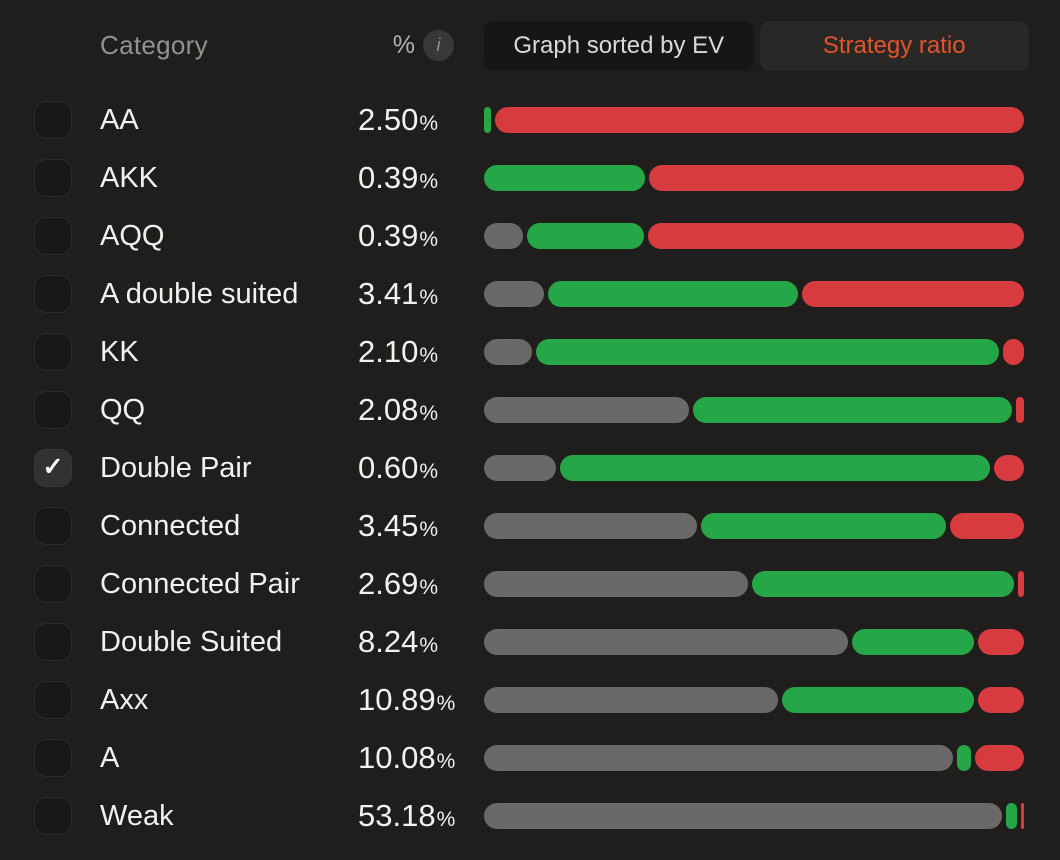 This screenshot has height=860, width=1060. Describe the element at coordinates (438, 45) in the screenshot. I see `info-icon: i` at that location.